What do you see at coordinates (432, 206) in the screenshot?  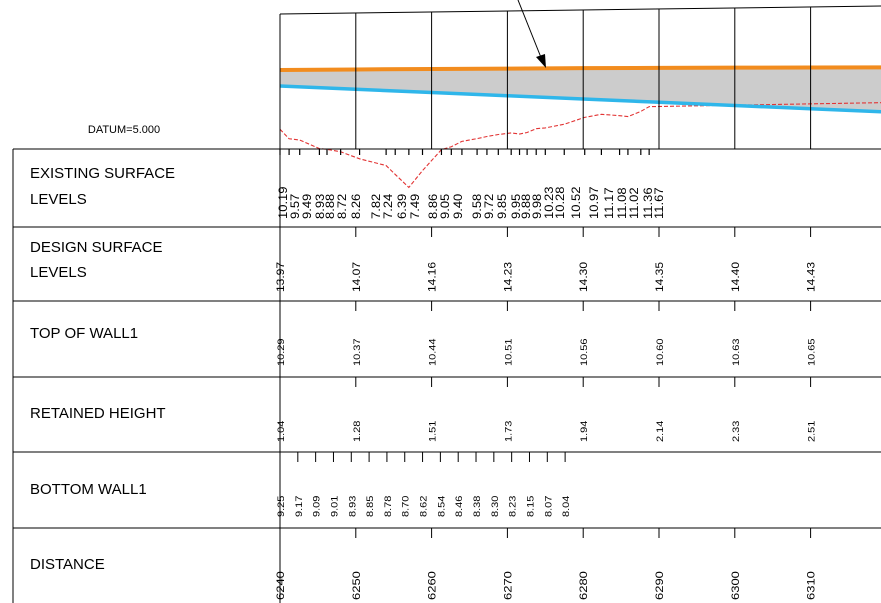 I see `existing-level-value: 8.86` at bounding box center [432, 206].